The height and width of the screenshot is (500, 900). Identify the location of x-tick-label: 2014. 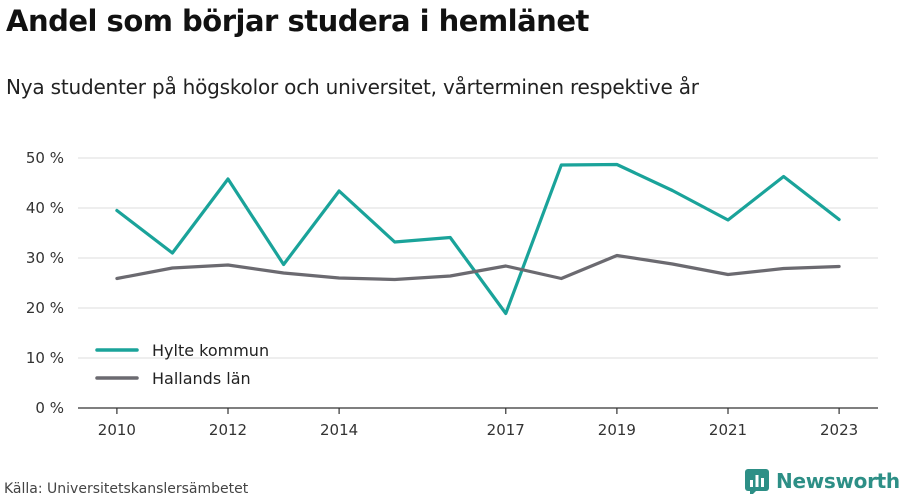
(339, 430).